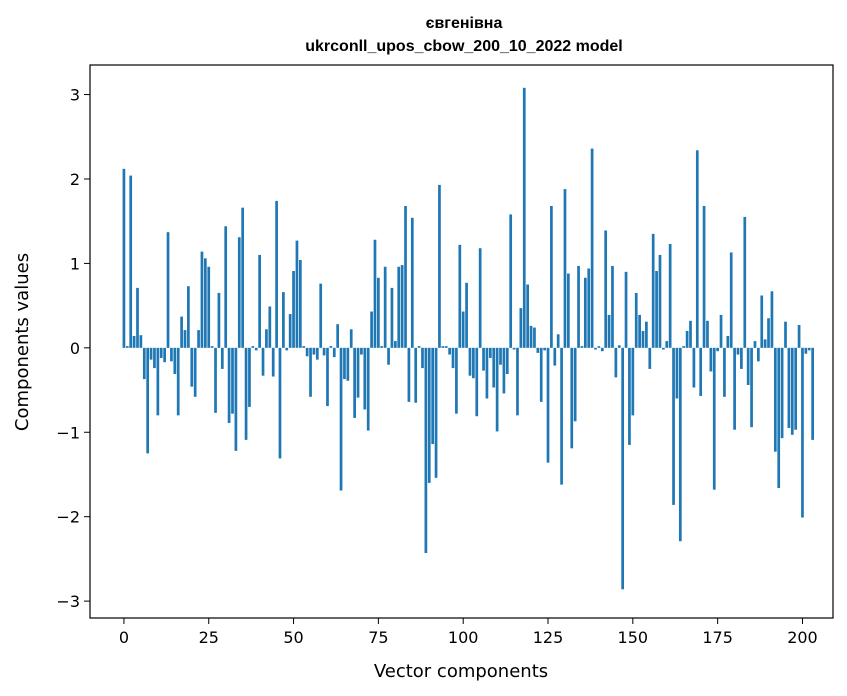 This screenshot has width=847, height=696. What do you see at coordinates (75, 348) in the screenshot?
I see `y-tick-label-3: 0` at bounding box center [75, 348].